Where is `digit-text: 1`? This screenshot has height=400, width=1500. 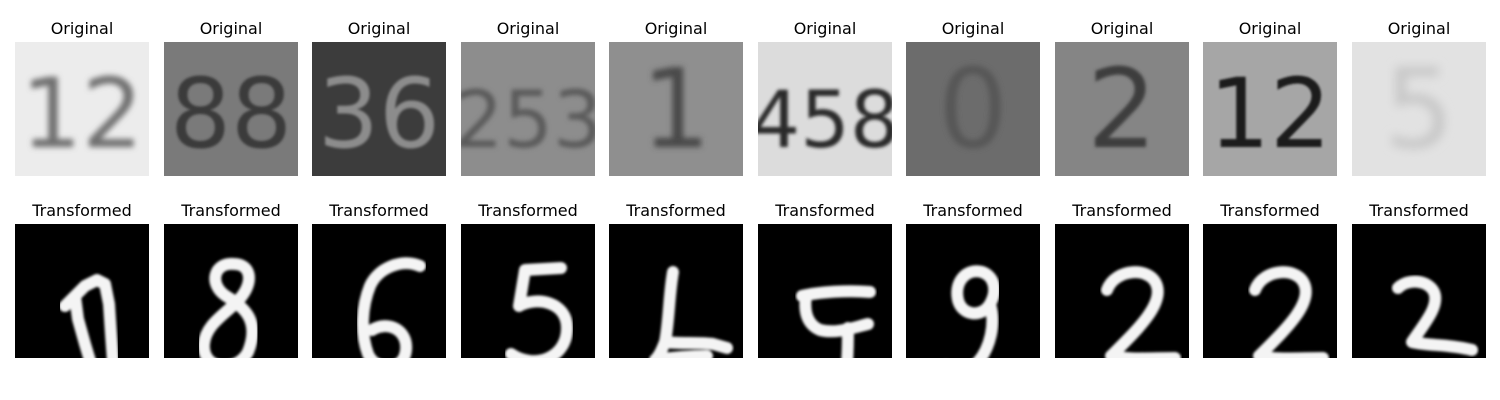 digit-text: 1 is located at coordinates (676, 109).